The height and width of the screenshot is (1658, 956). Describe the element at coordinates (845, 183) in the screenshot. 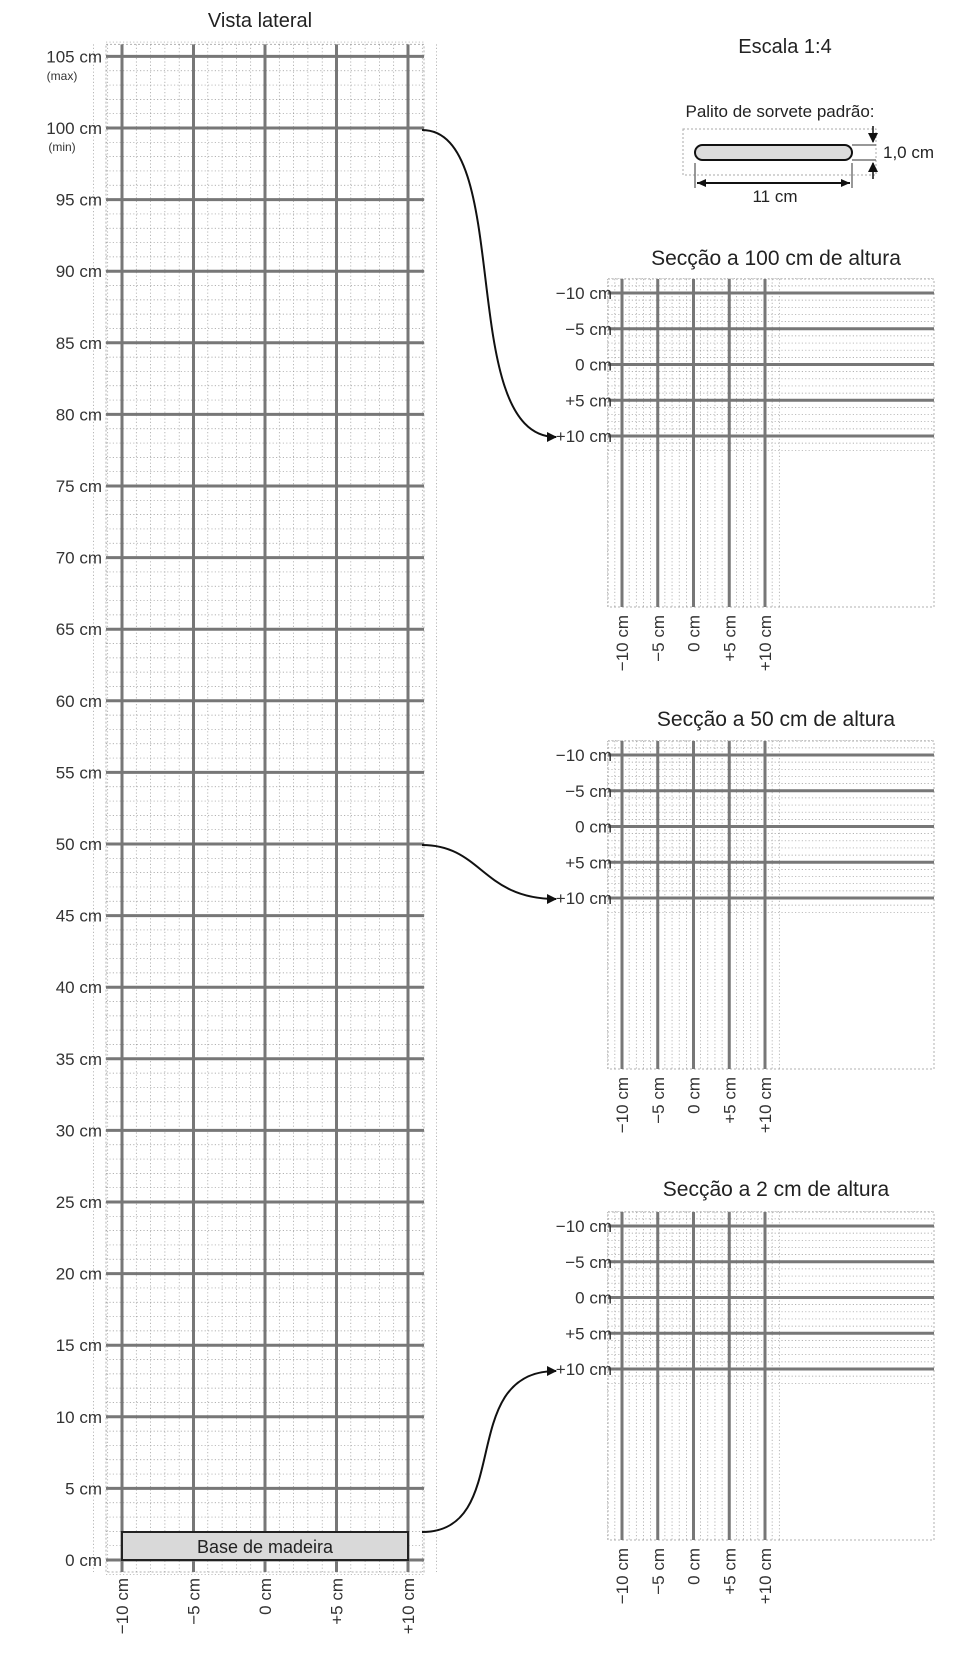

I see `stick-length-arrow-right` at that location.